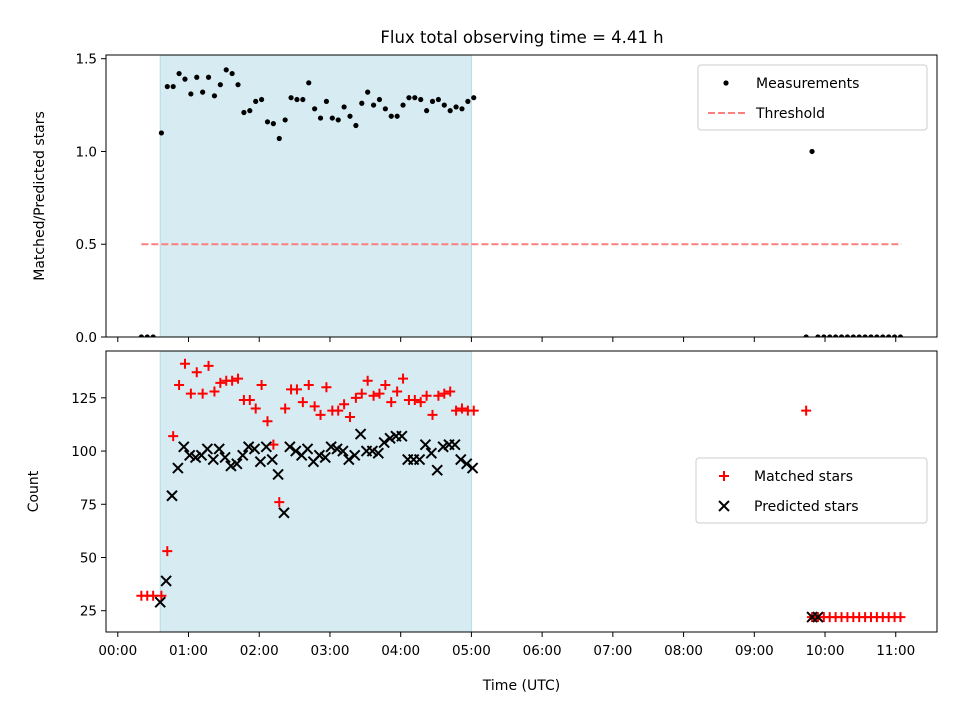  What do you see at coordinates (34, 491) in the screenshot?
I see `bottom-ylabel: Count` at bounding box center [34, 491].